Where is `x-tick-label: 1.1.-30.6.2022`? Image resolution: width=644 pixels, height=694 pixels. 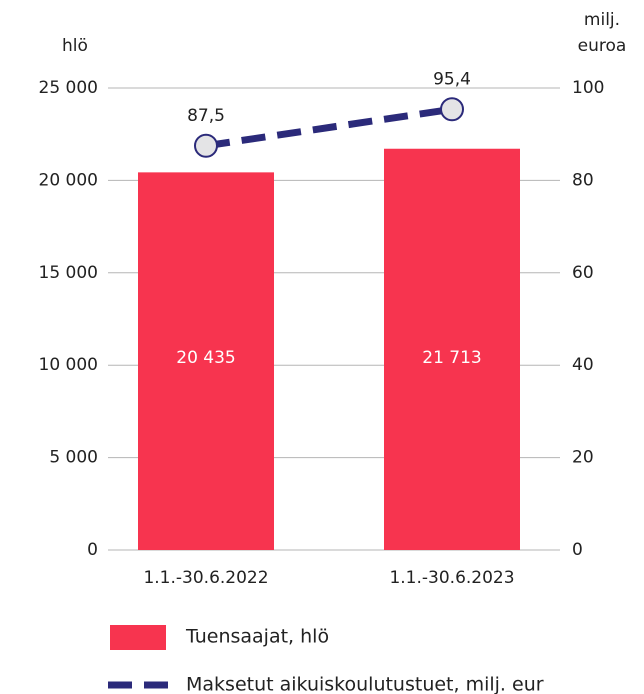
x-tick-label: 1.1.-30.6.2022 is located at coordinates (205, 578).